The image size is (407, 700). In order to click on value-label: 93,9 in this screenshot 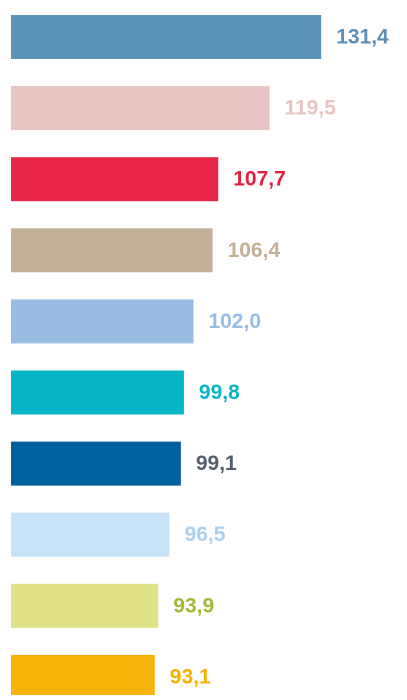, I will do `click(193, 605)`.